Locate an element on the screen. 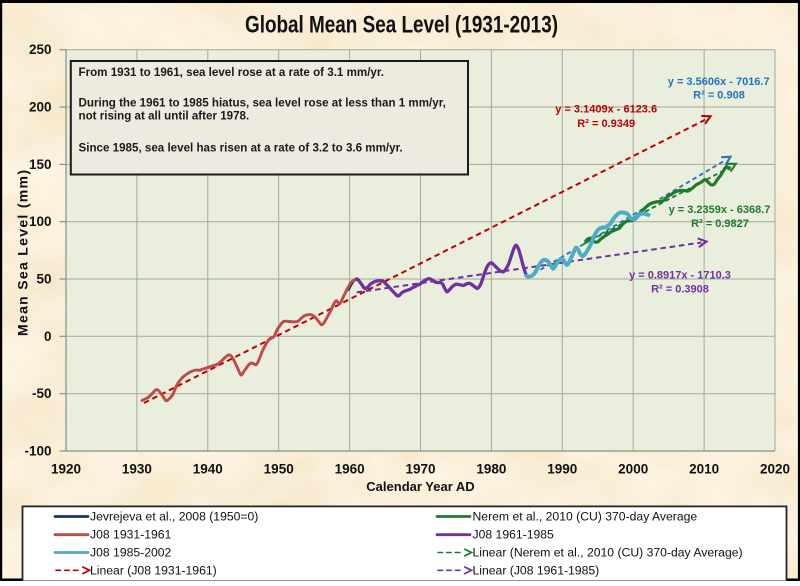 This screenshot has height=586, width=800. svg-text: 1990 is located at coordinates (562, 469).